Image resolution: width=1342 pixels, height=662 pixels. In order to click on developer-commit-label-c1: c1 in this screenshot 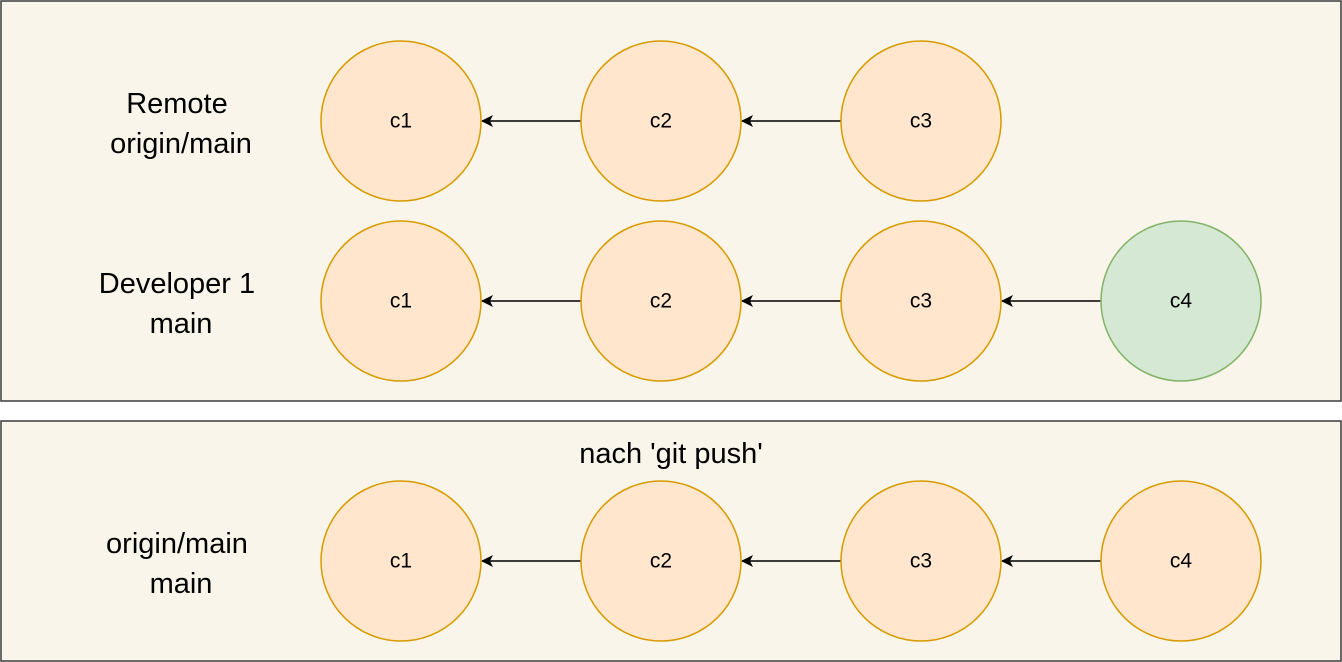, I will do `click(401, 301)`.